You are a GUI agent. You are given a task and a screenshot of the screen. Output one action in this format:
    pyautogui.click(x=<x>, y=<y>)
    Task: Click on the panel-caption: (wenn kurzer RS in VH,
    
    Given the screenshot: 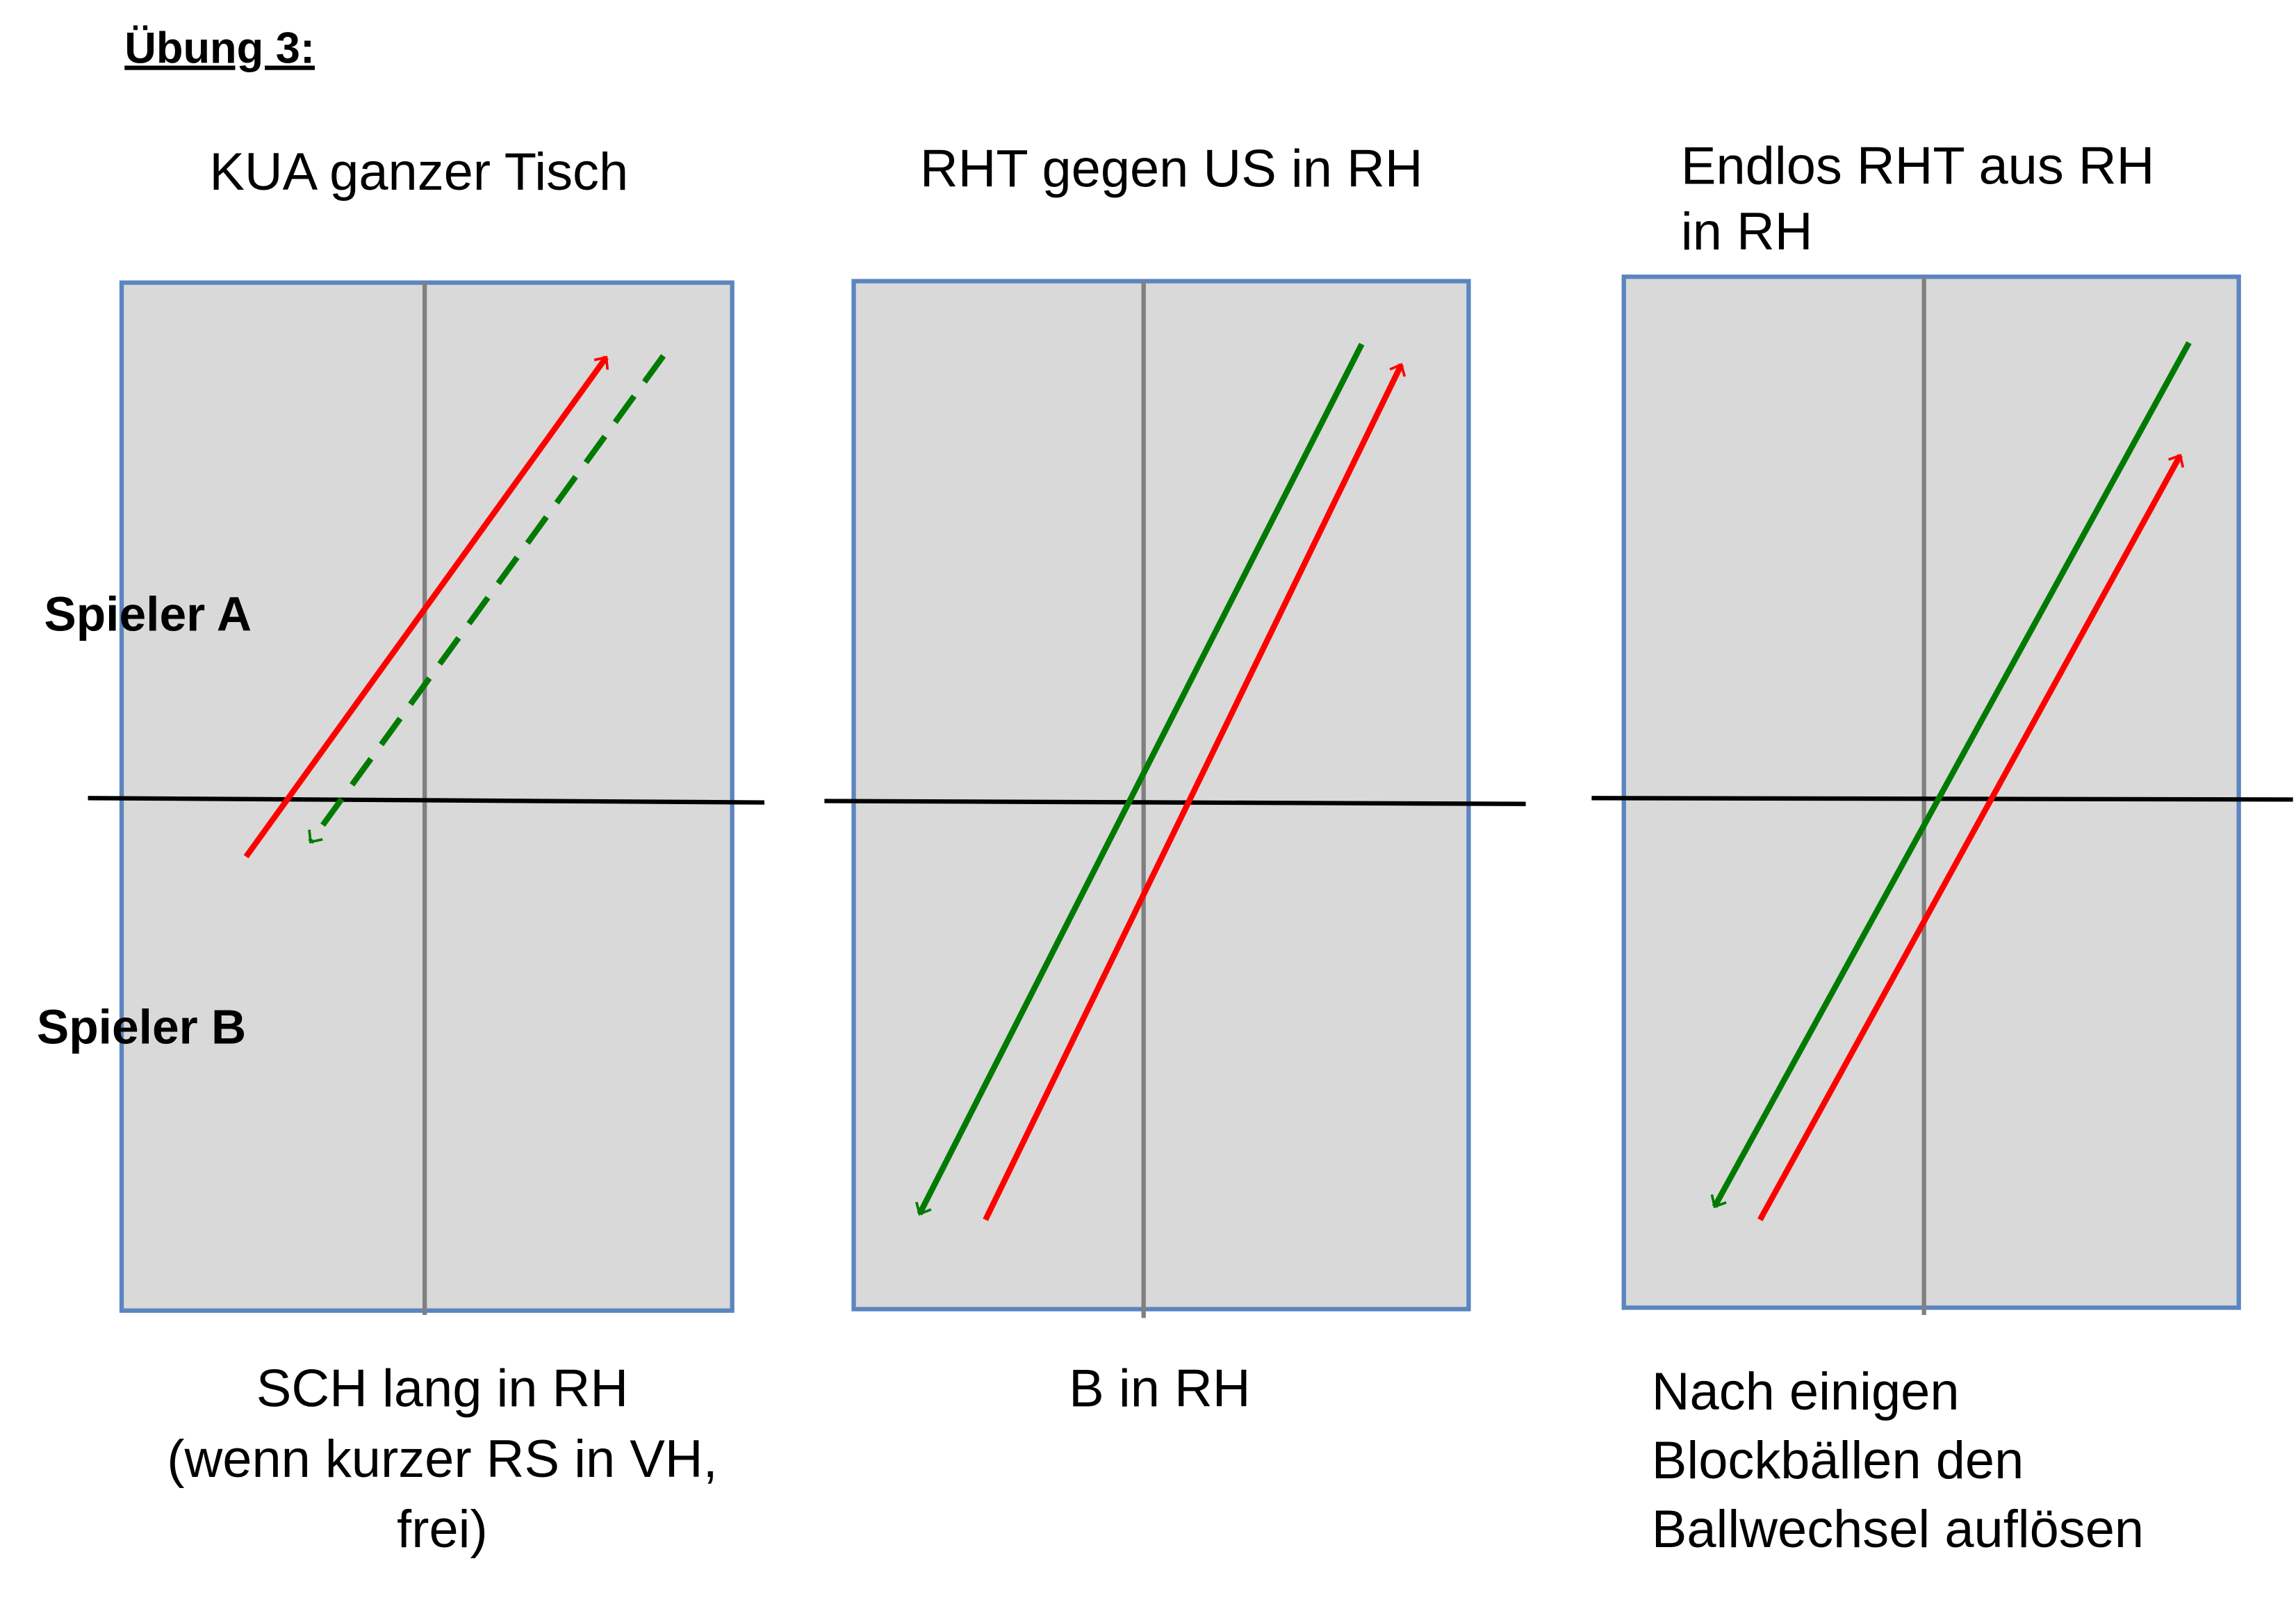 What is the action you would take?
    pyautogui.click(x=442, y=1460)
    